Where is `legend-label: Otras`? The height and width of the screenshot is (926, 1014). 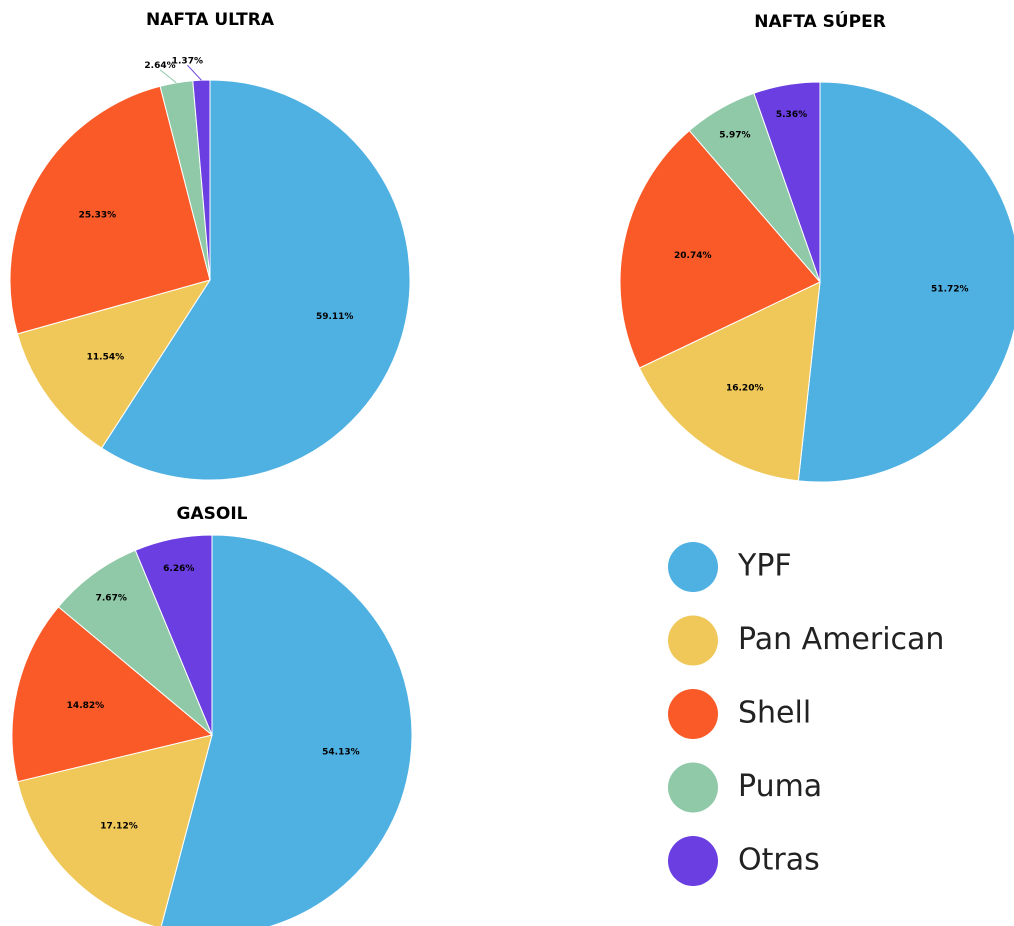 legend-label: Otras is located at coordinates (779, 860).